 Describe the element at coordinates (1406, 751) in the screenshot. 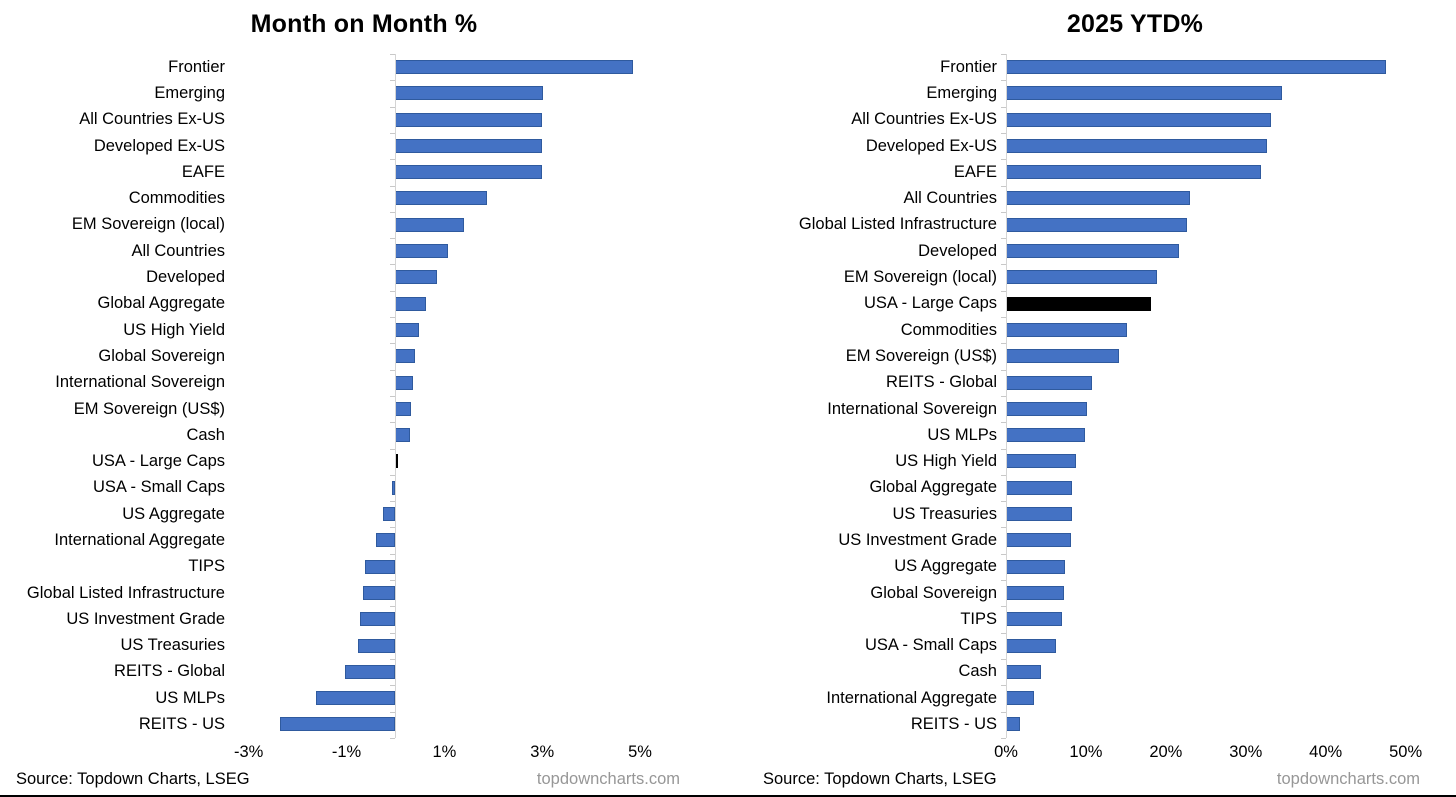

I see `x-tick-label: 50%` at that location.